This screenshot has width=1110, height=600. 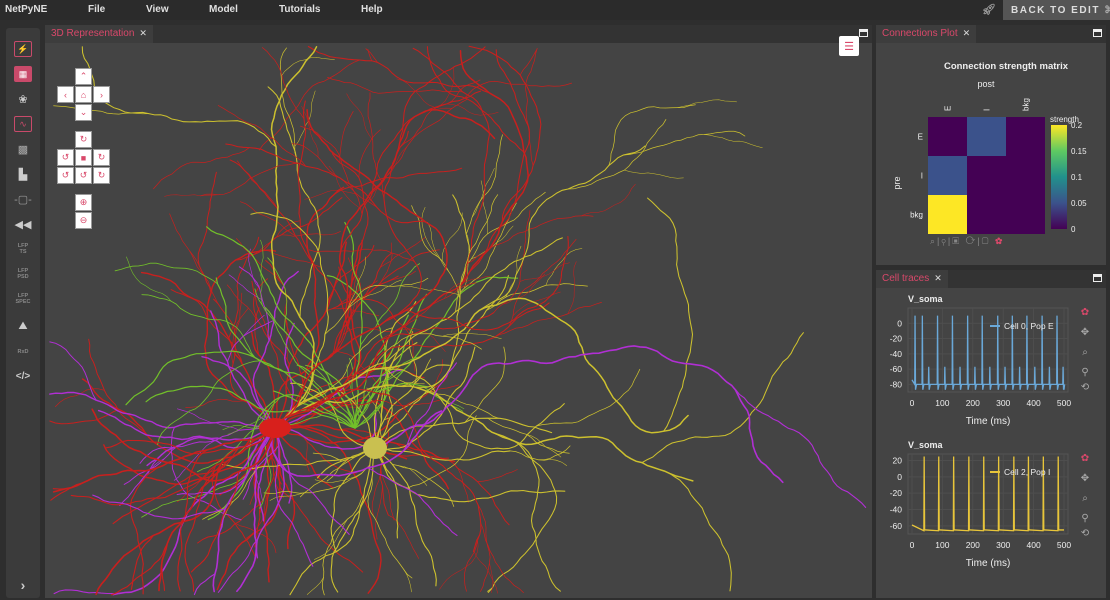 I want to click on sidebar-histogram-icon: ▙, so click(x=23, y=174).